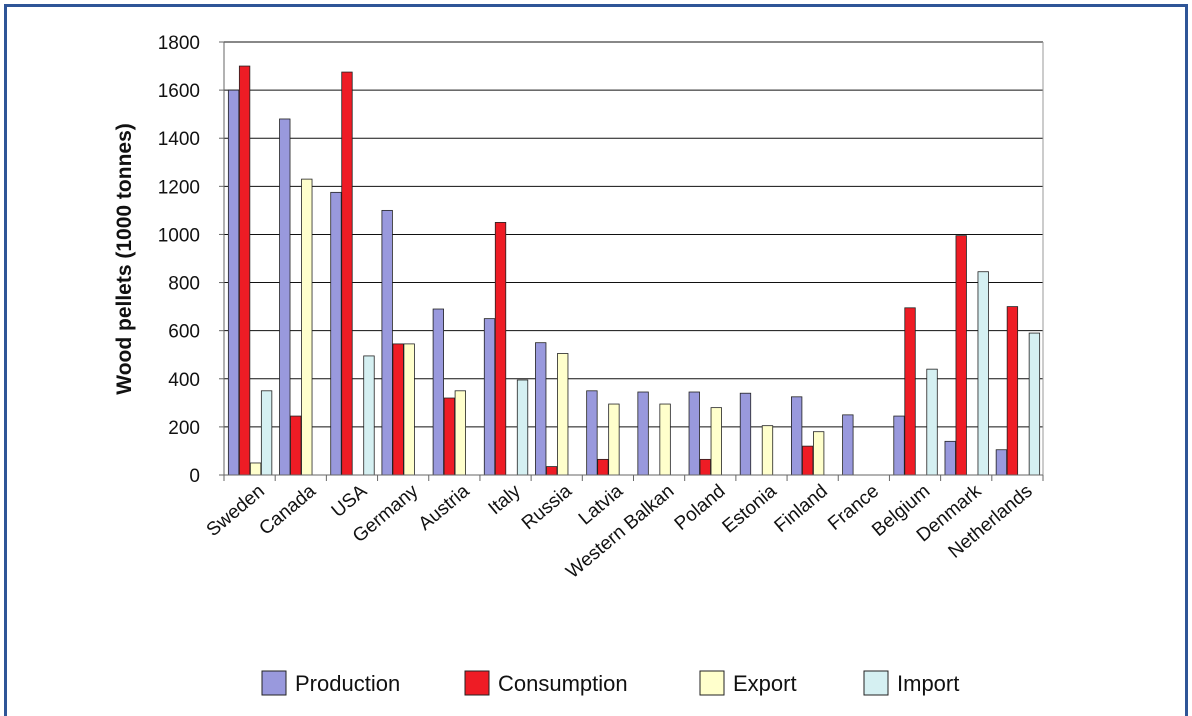 The image size is (1192, 716). I want to click on bar-production-netherlands, so click(1001, 462).